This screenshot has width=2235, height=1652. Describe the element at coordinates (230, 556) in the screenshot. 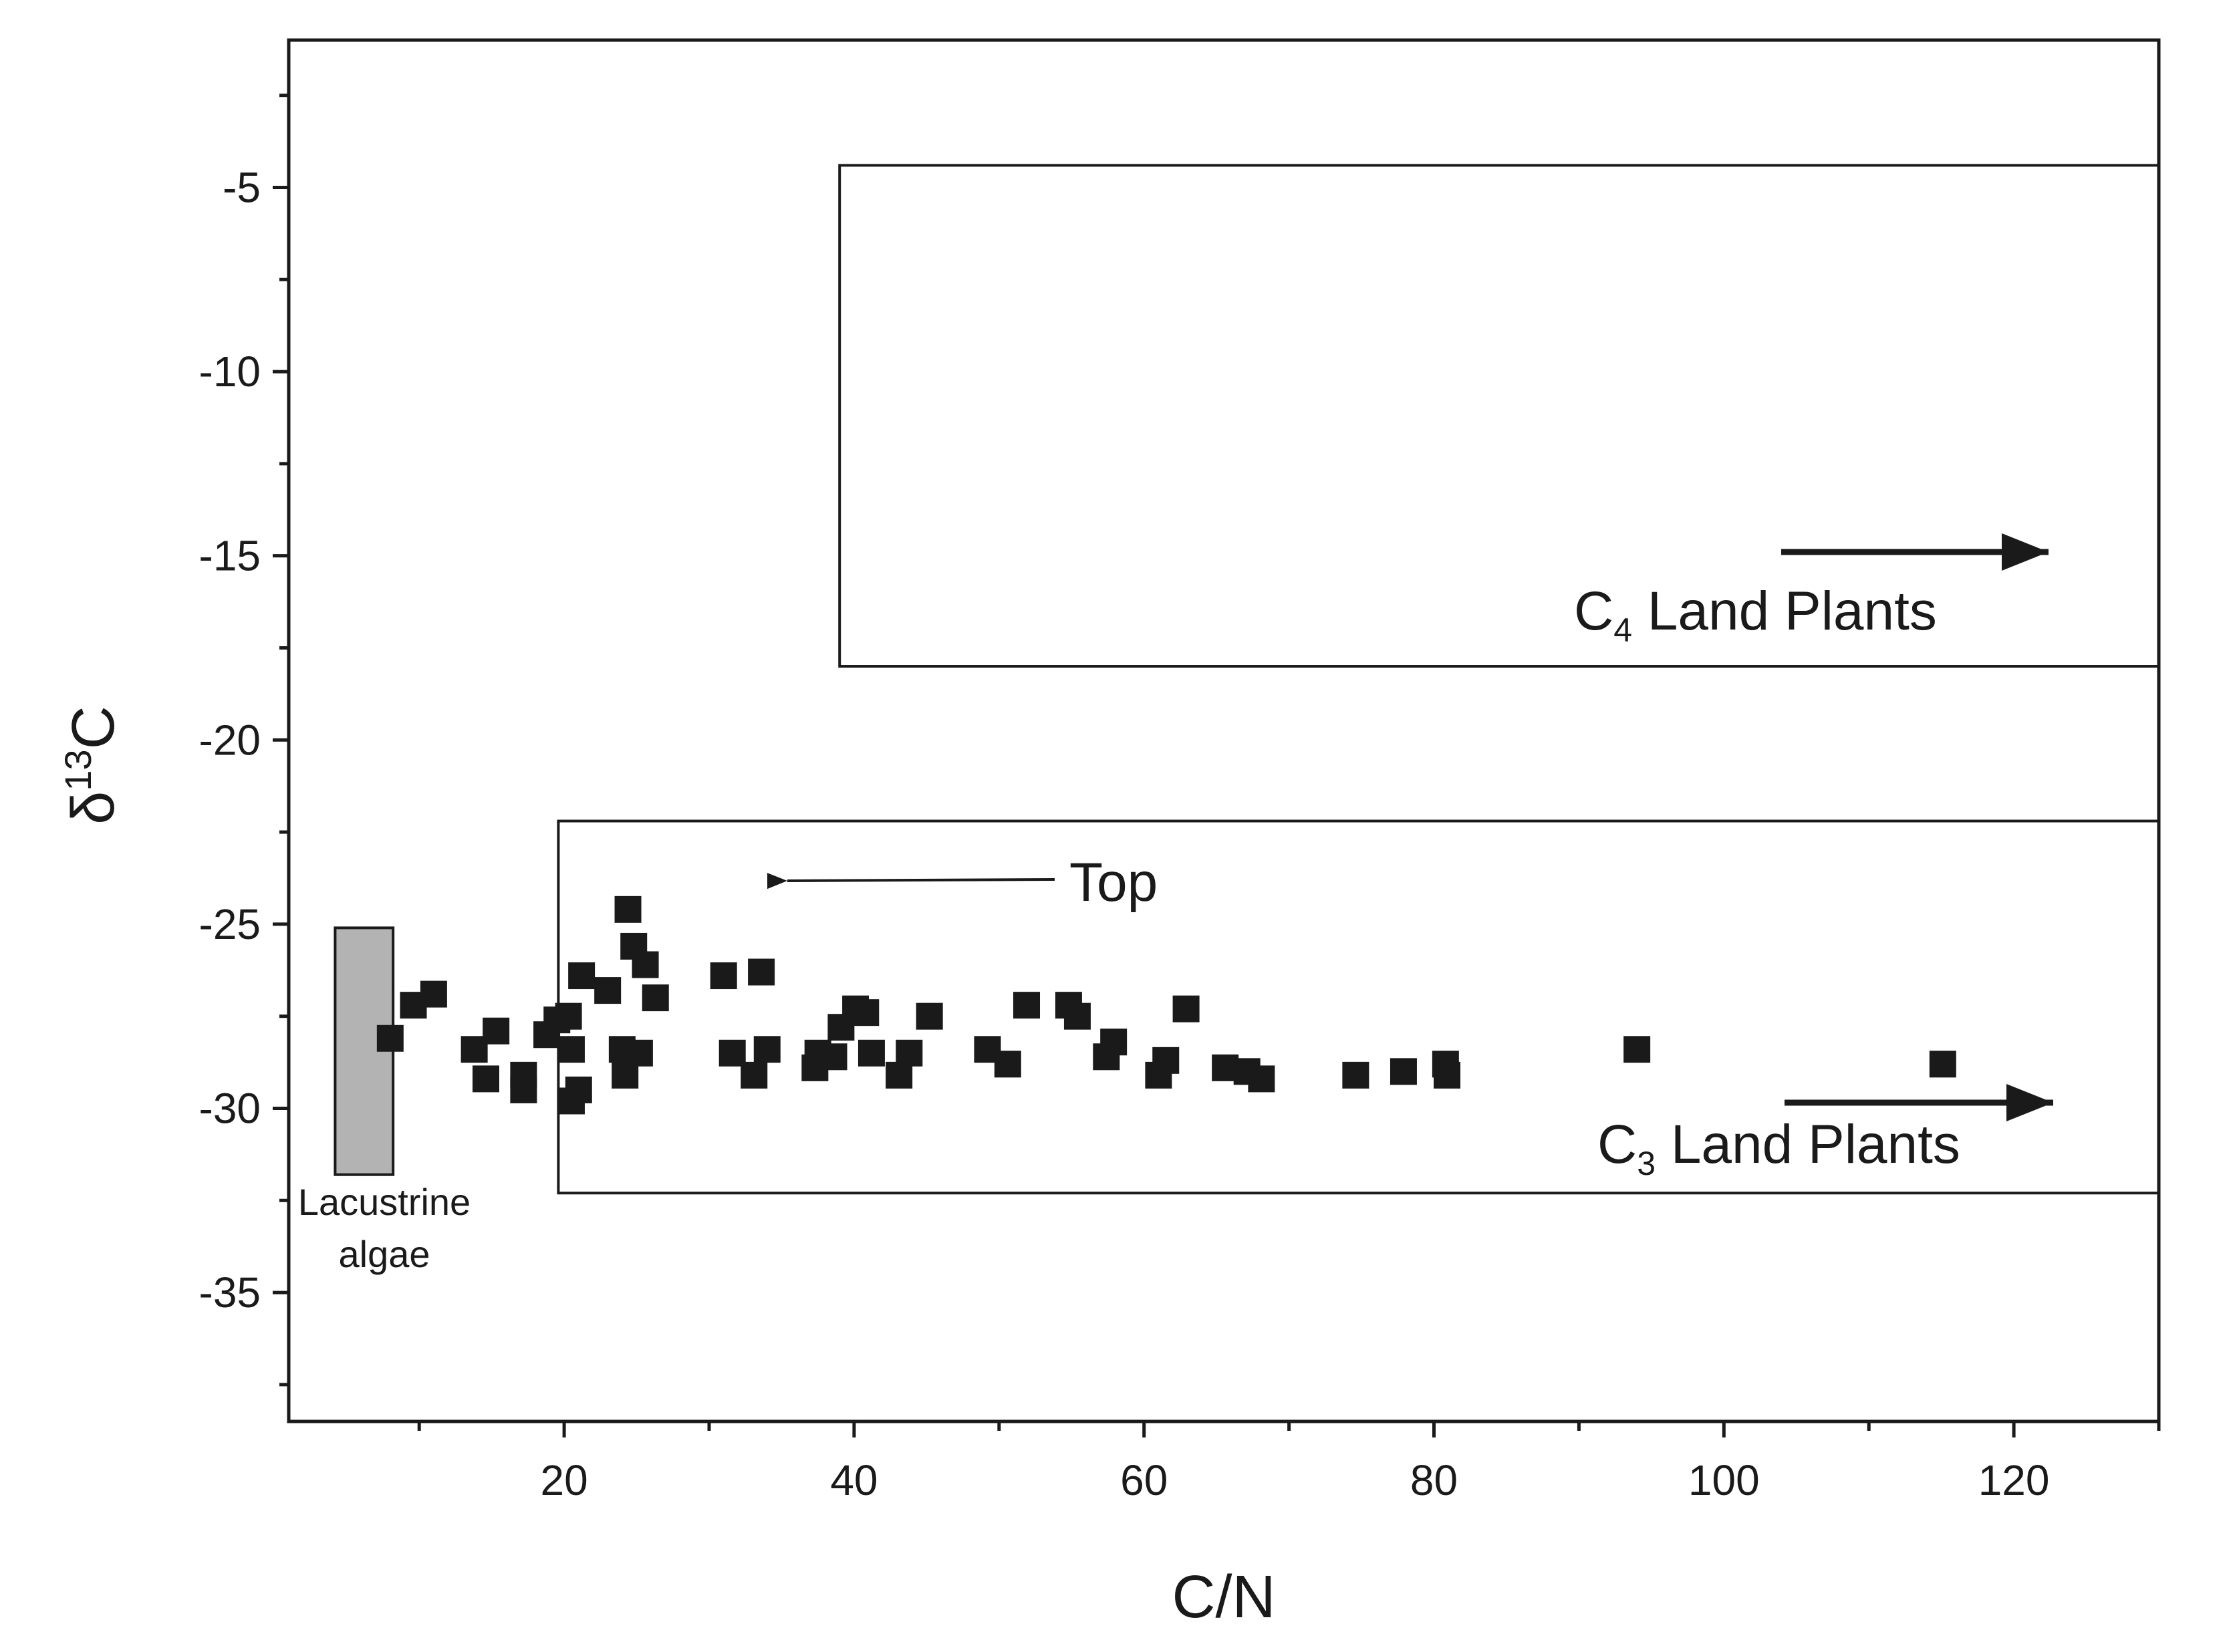

I see `y-tick-label: -15` at that location.